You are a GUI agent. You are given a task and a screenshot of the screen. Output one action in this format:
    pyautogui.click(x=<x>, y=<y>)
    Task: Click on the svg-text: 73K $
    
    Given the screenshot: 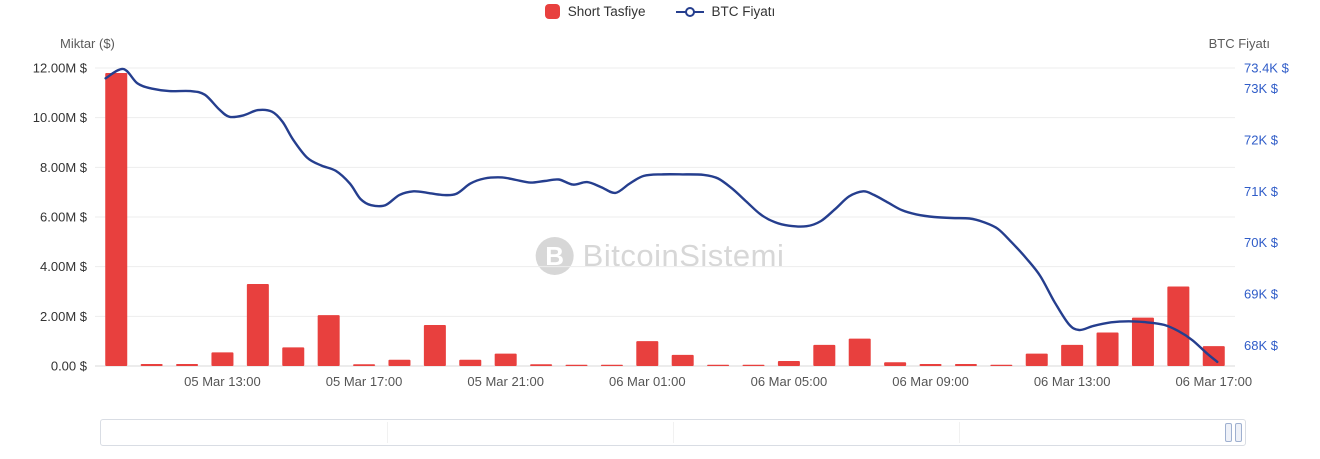 What is the action you would take?
    pyautogui.click(x=1261, y=88)
    